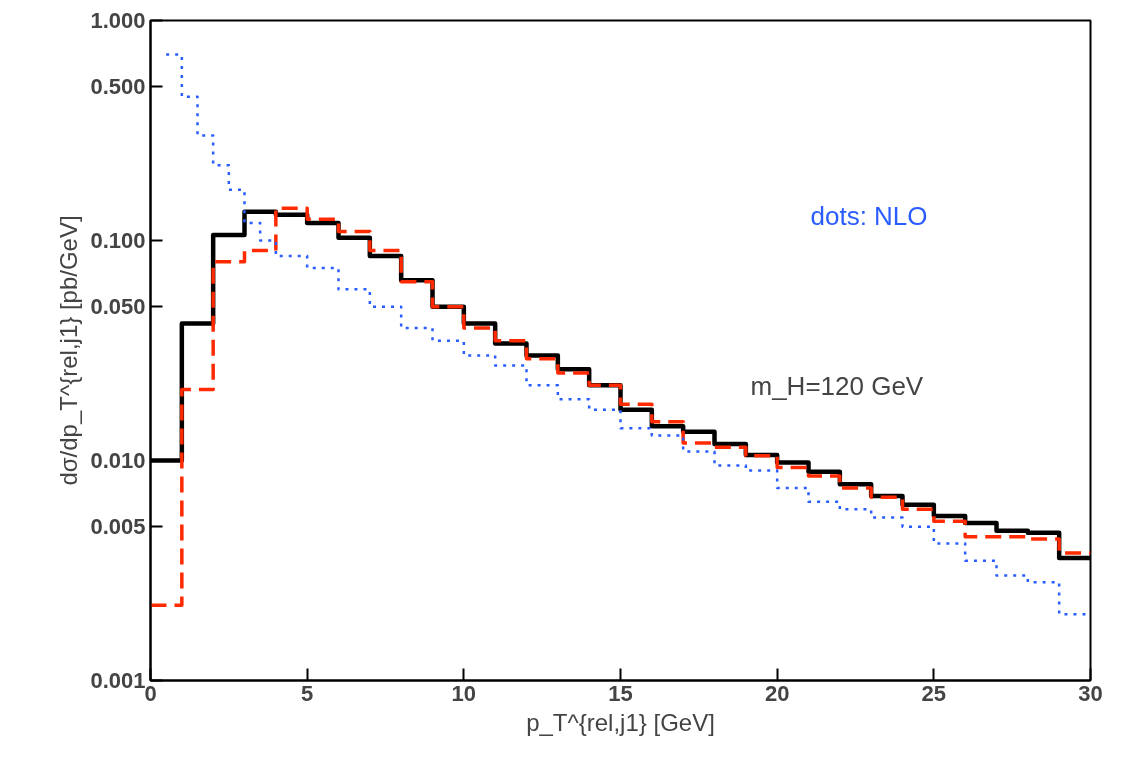  I want to click on y-tick-label: 0.100, so click(118, 240).